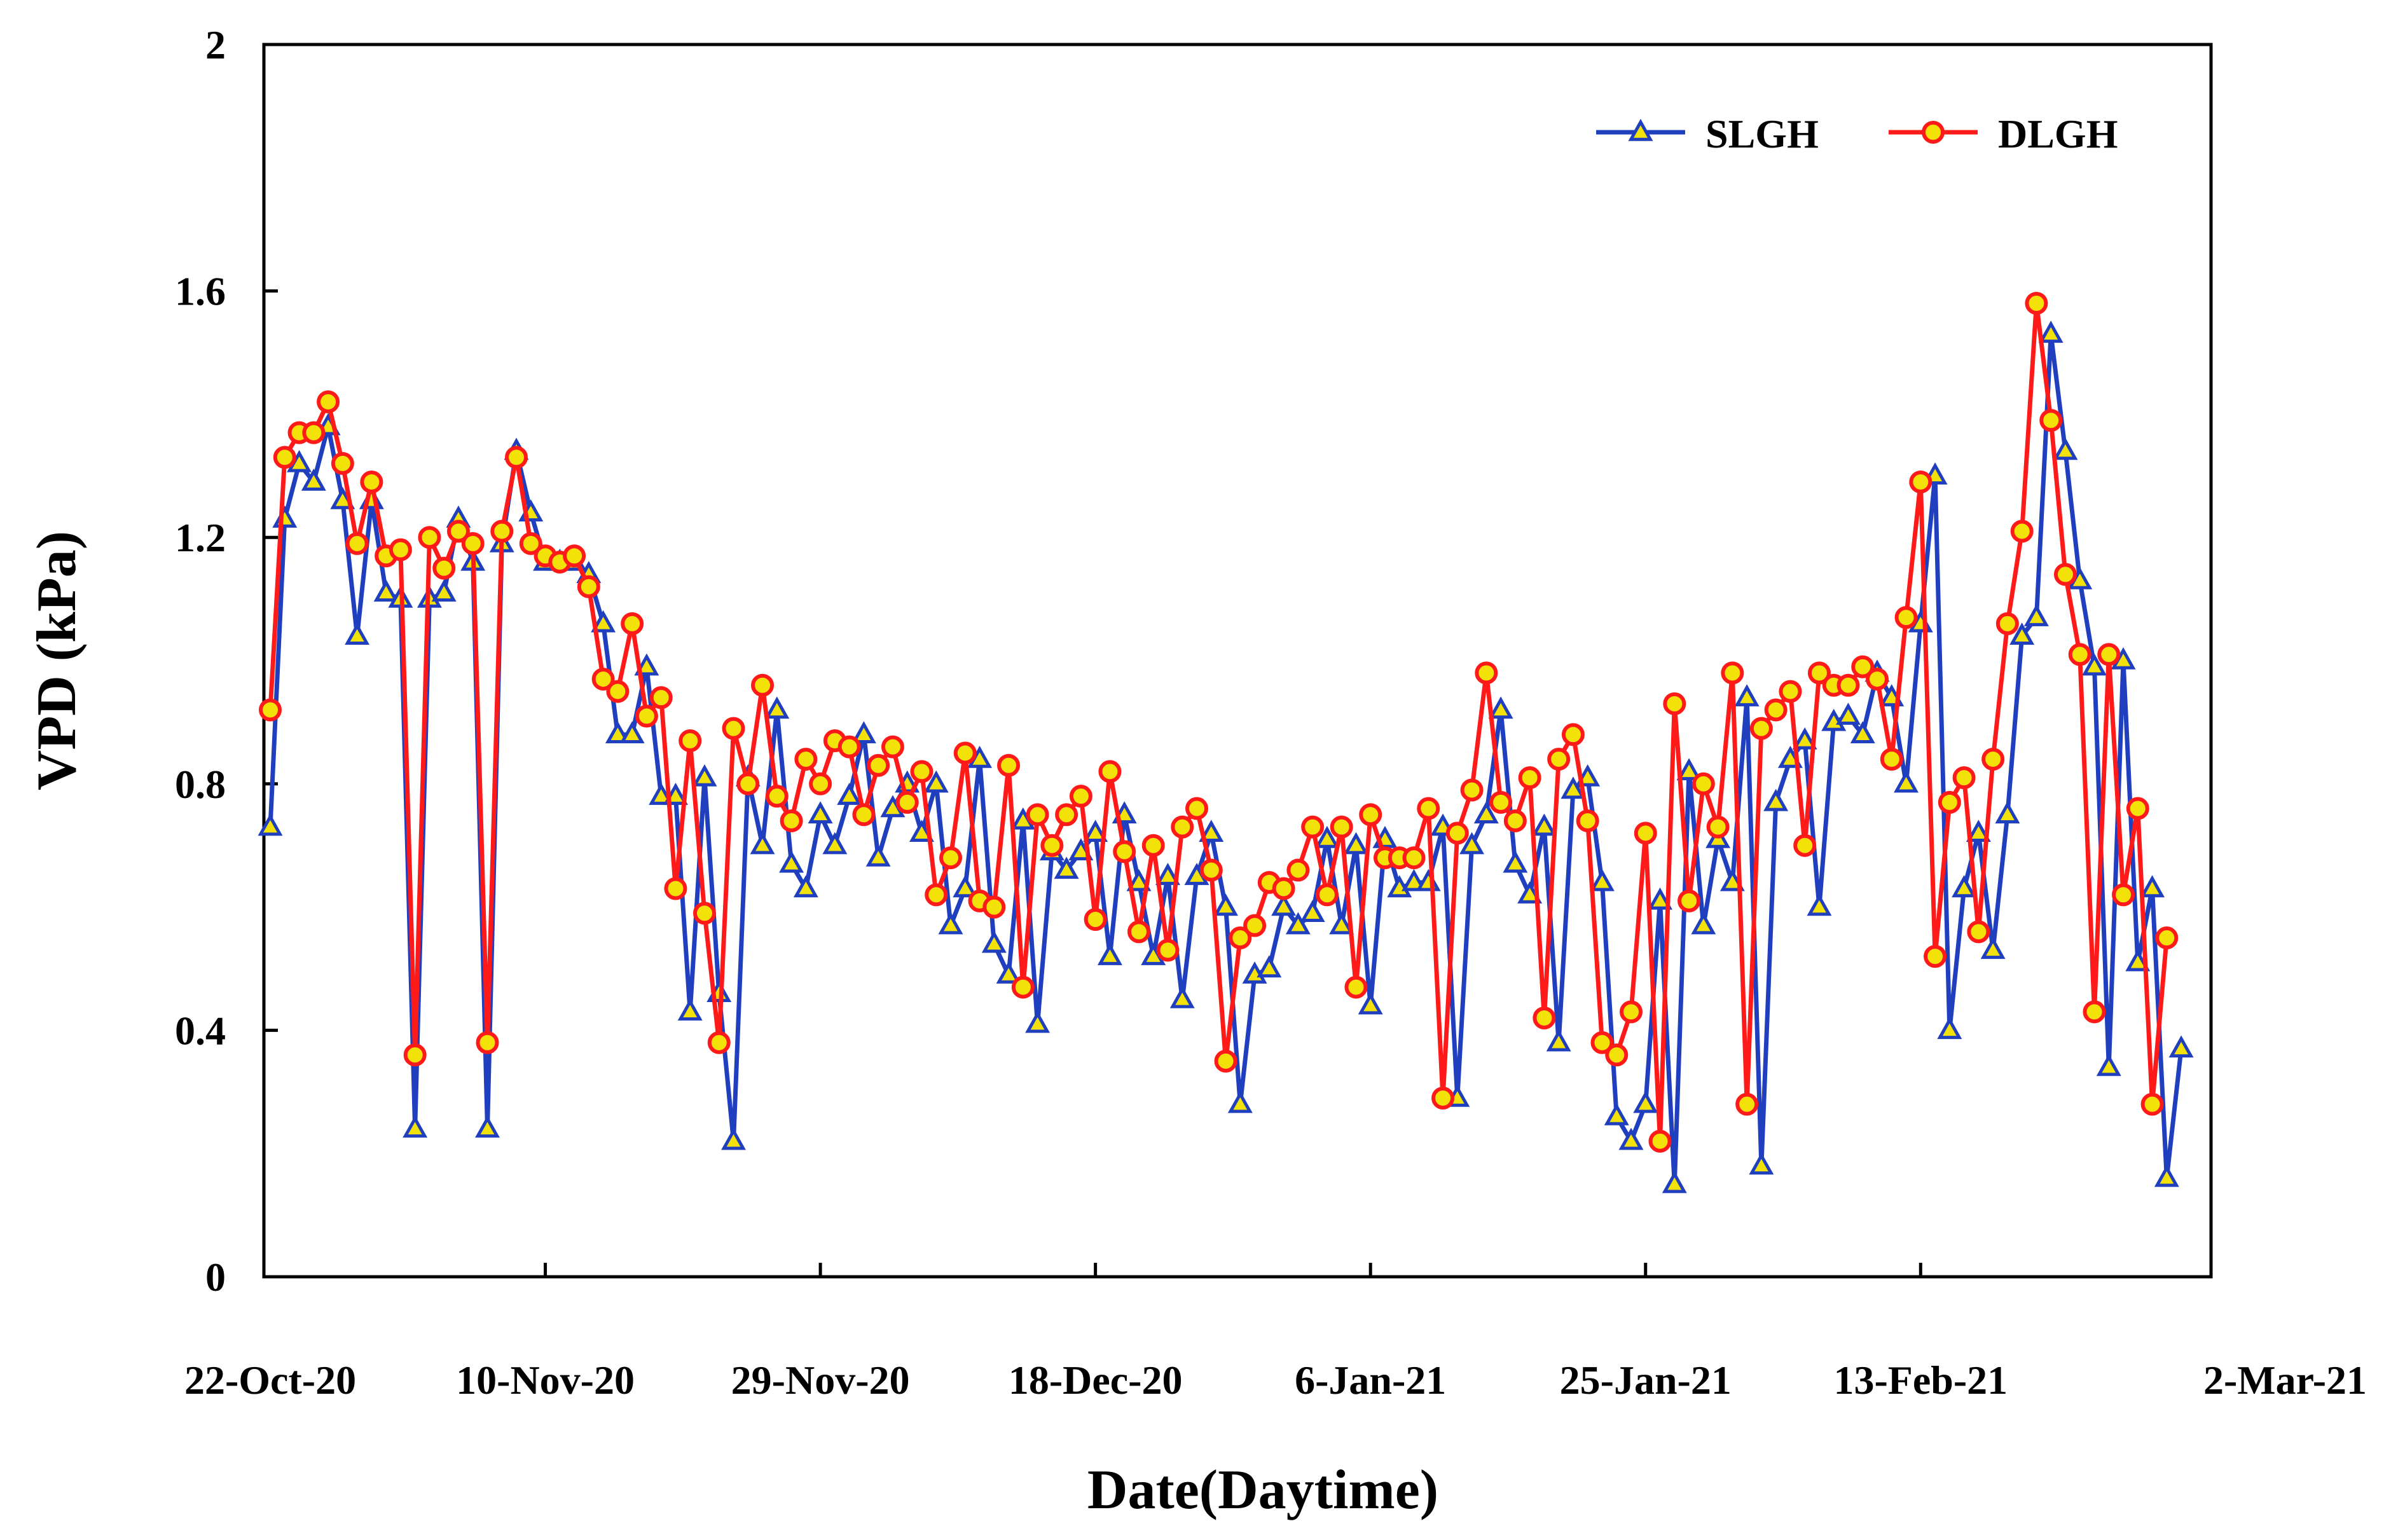 This screenshot has height=1540, width=2384. Describe the element at coordinates (1370, 1380) in the screenshot. I see `x-tick-label: 6-Jan-21` at that location.